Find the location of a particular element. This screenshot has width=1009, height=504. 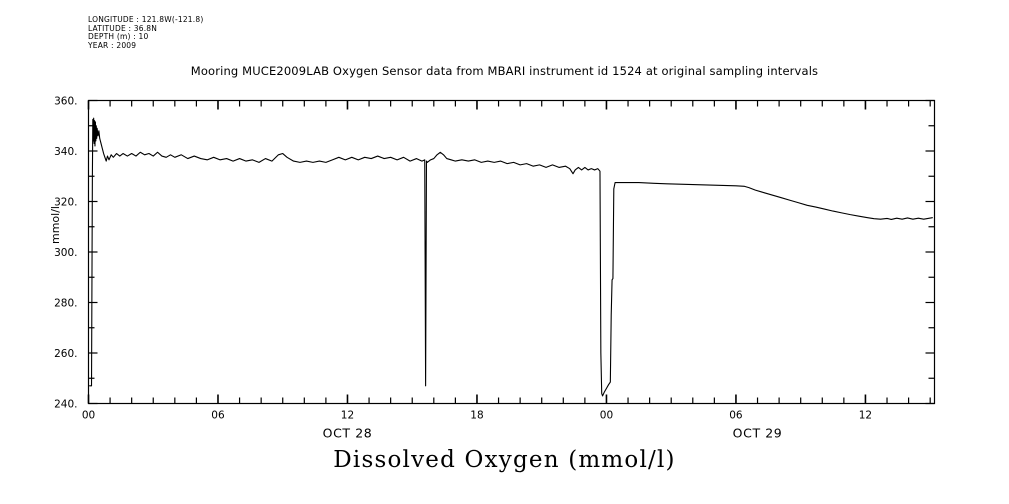

x-tick-label: 18 is located at coordinates (476, 416).